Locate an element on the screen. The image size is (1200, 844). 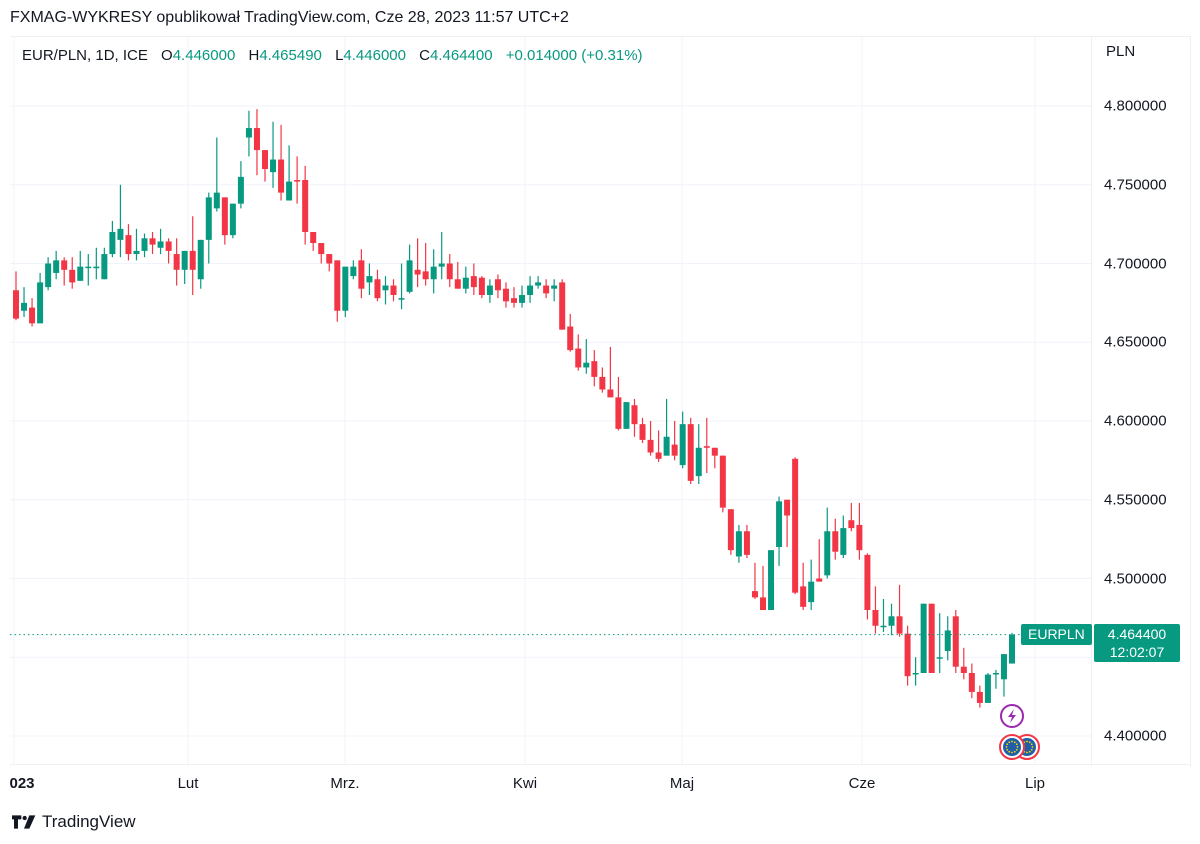
legend-symbol: EUR/PLN, 1D, ICE is located at coordinates (85, 55).